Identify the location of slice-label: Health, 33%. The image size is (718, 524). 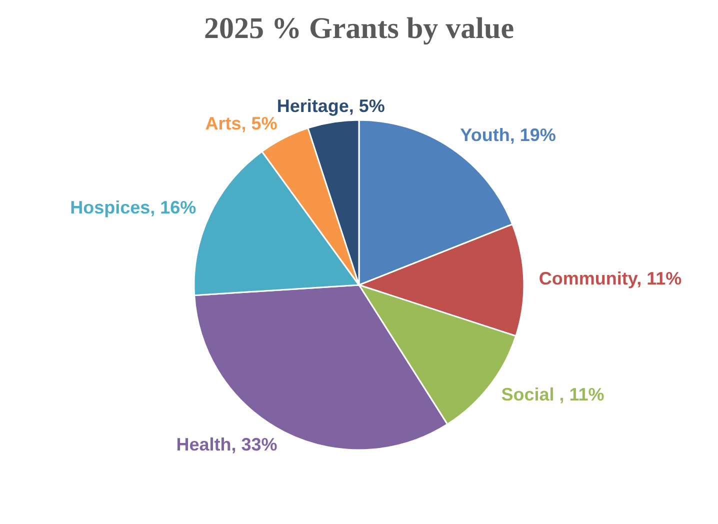
(227, 444).